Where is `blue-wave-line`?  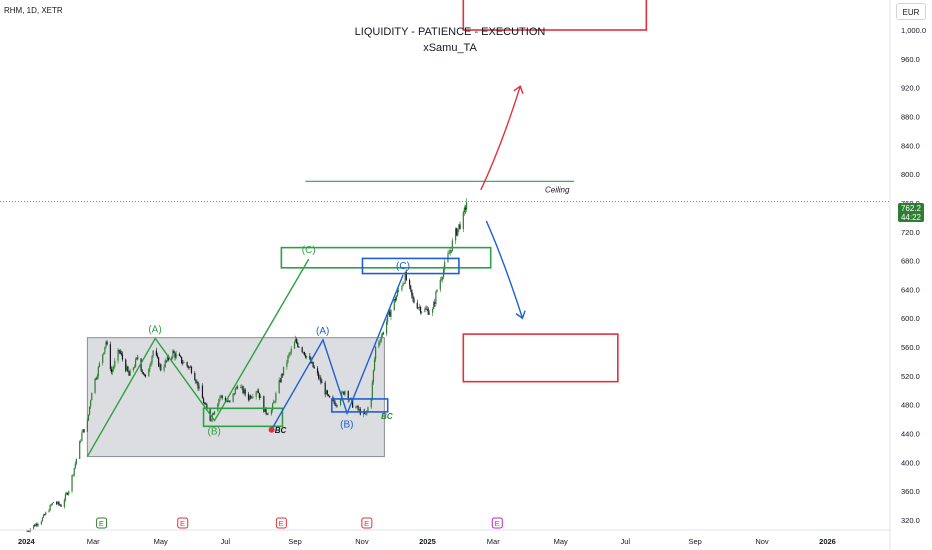
blue-wave-line is located at coordinates (337, 351).